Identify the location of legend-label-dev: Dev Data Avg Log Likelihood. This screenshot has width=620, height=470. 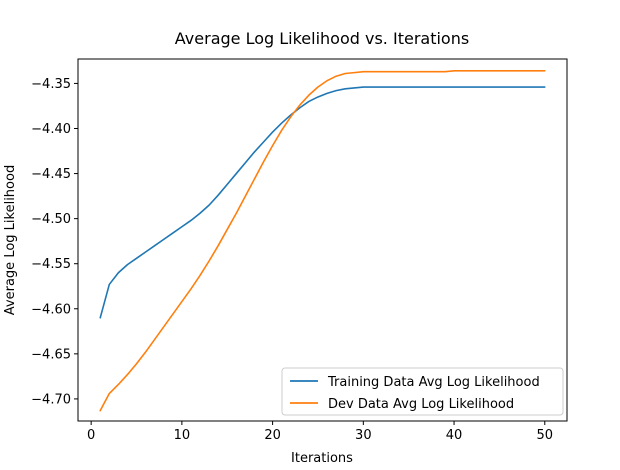
(421, 404).